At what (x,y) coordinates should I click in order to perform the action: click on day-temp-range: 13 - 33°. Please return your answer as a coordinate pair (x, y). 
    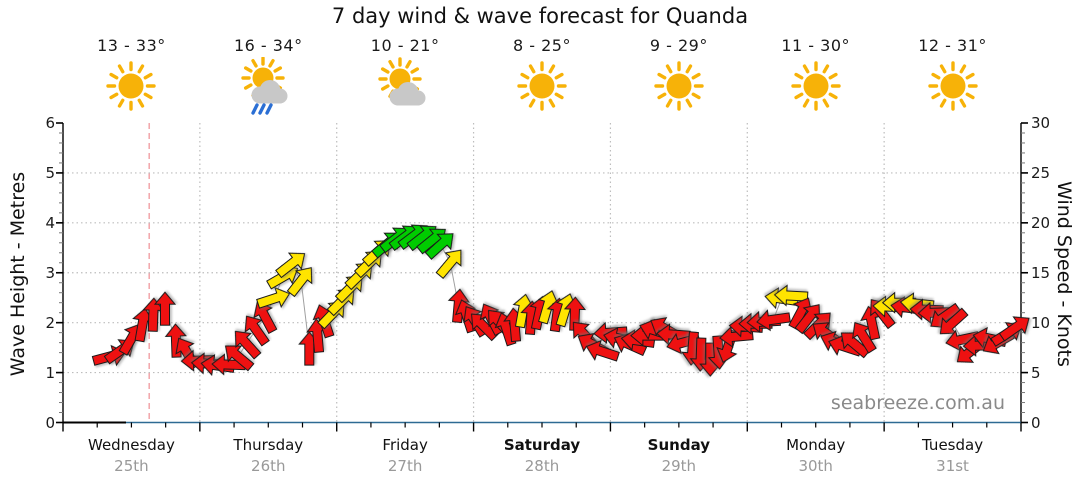
    Looking at the image, I should click on (131, 45).